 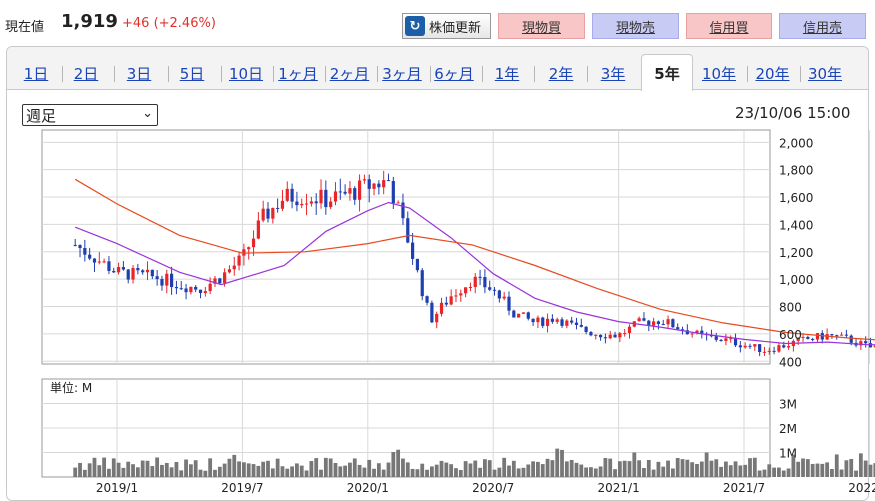 What do you see at coordinates (298, 74) in the screenshot?
I see `tab-1m: 1ヶ月` at bounding box center [298, 74].